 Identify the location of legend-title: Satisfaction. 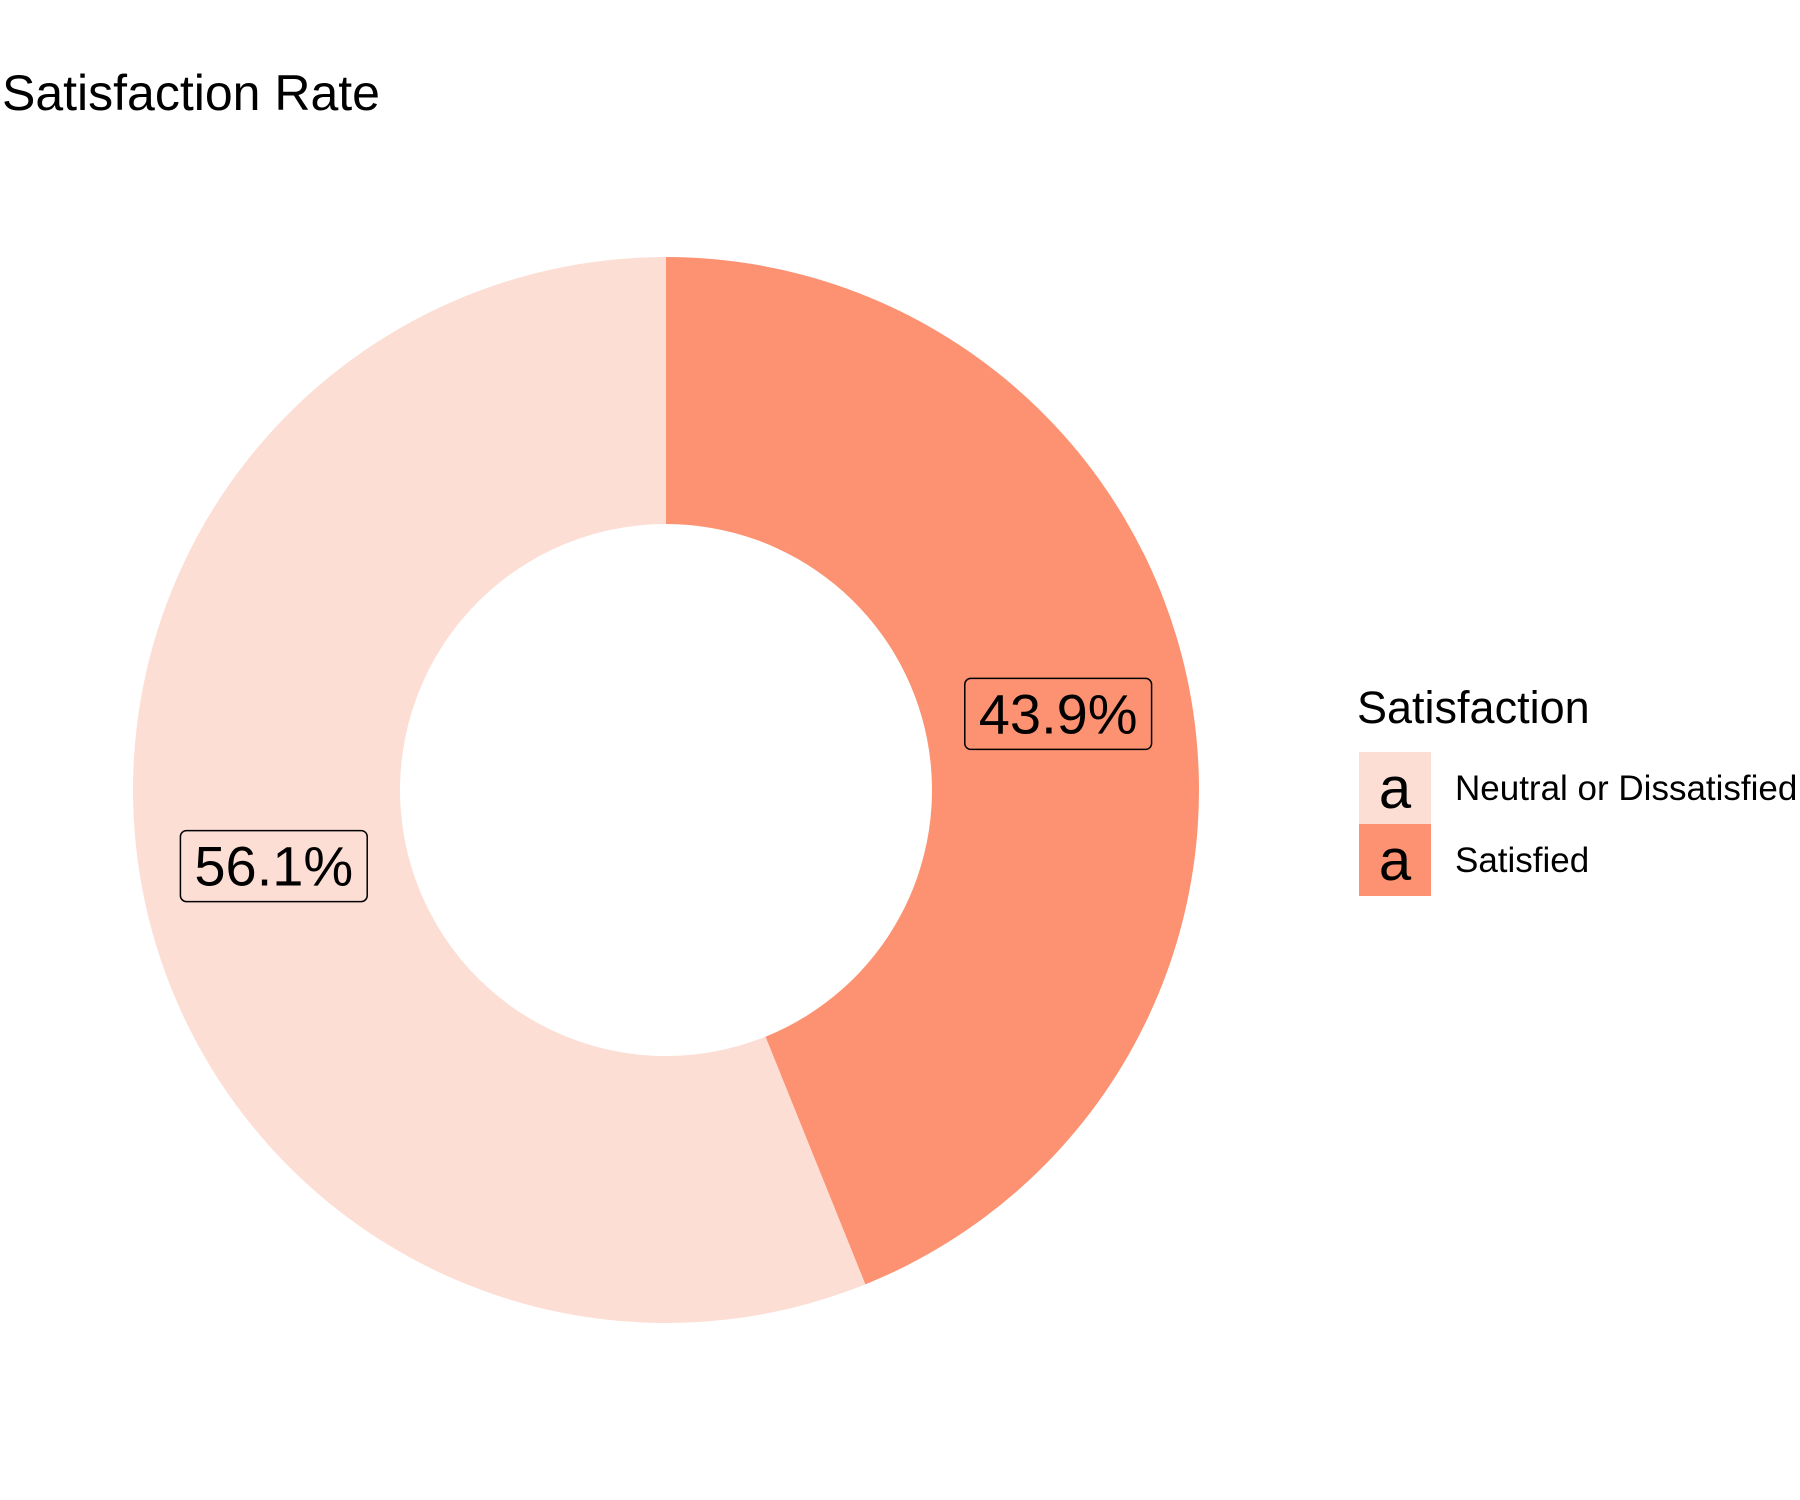
(1473, 707).